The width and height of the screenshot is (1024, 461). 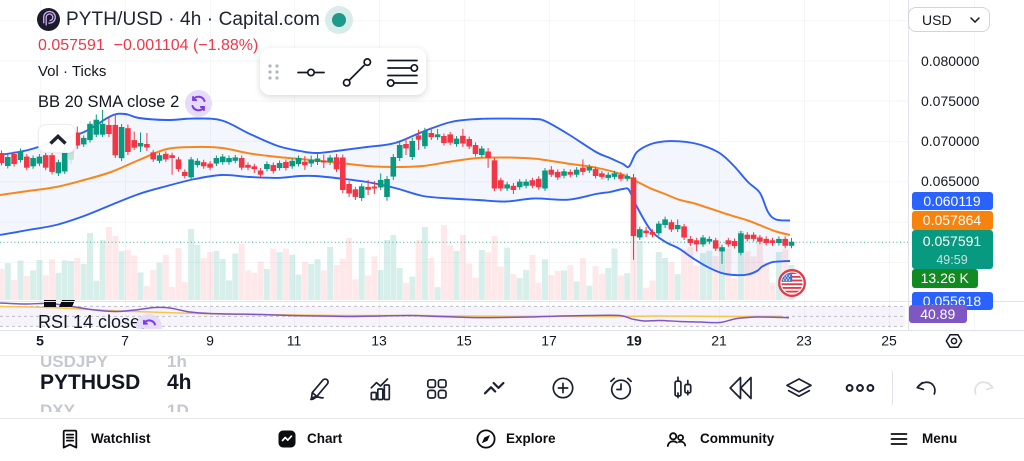 I want to click on svg-text: 13, so click(x=379, y=341).